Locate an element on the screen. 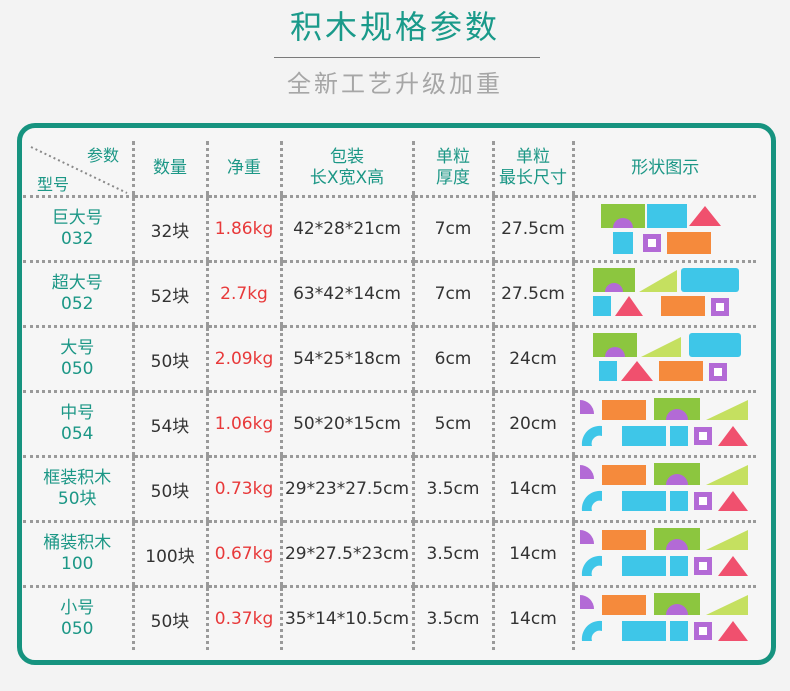 The width and height of the screenshot is (790, 691). length-cell: 24cm is located at coordinates (532, 359).